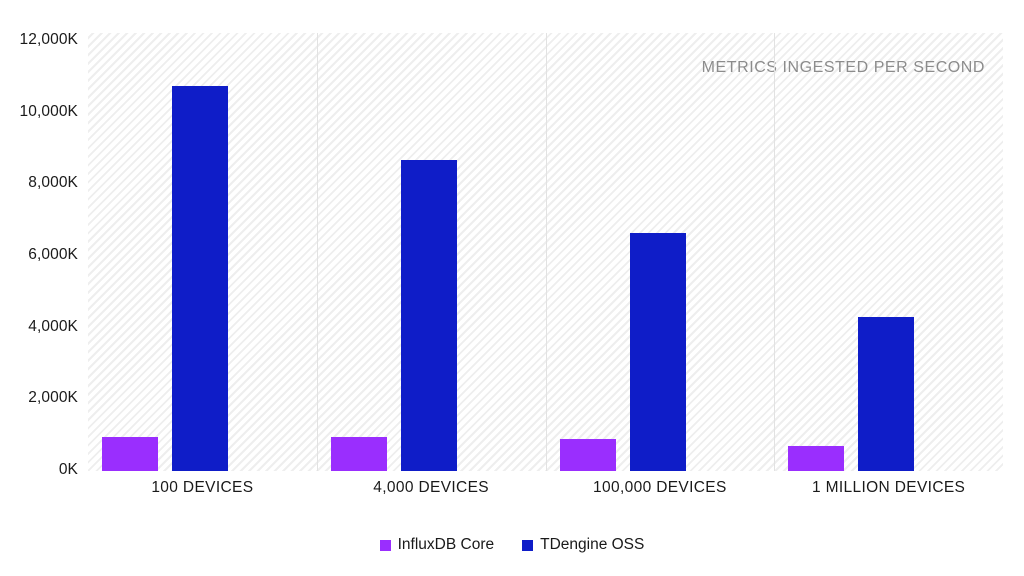 The width and height of the screenshot is (1024, 576). What do you see at coordinates (48, 111) in the screenshot?
I see `y-axis-tick-label: 10,000K` at bounding box center [48, 111].